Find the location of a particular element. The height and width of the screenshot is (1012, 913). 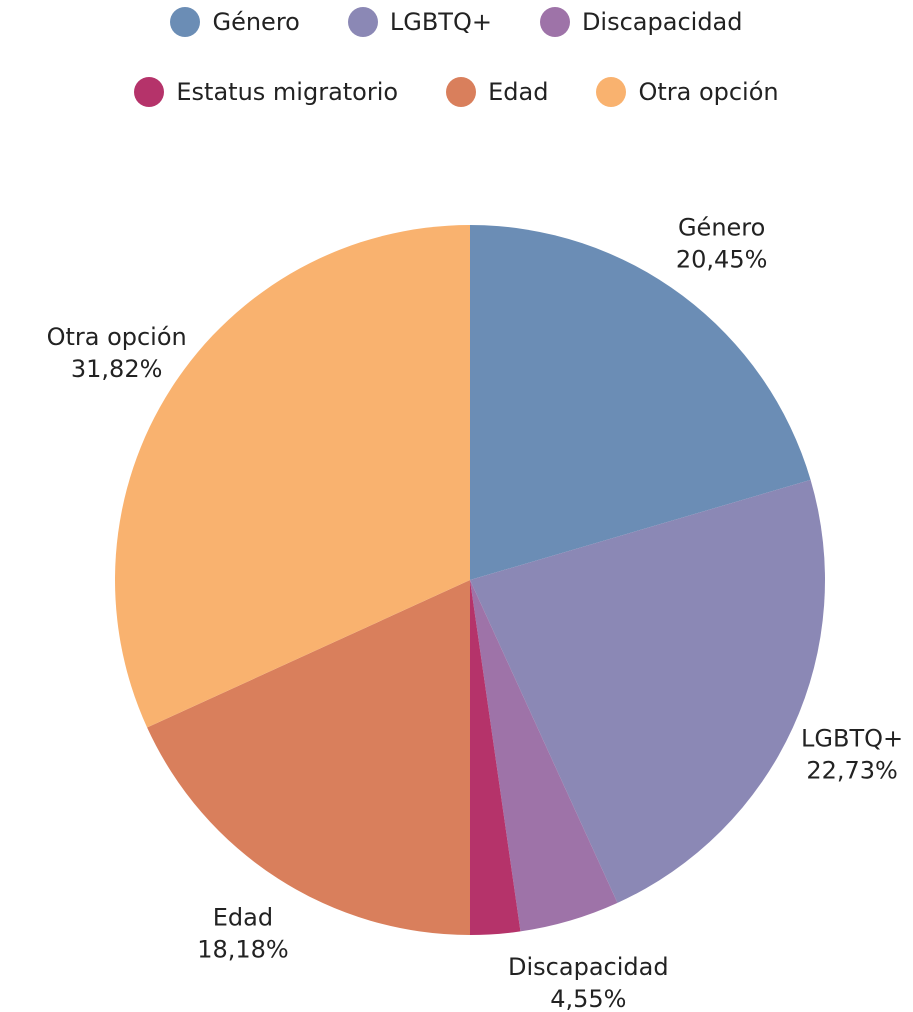

slice-label: LGBTQ+ is located at coordinates (852, 738).